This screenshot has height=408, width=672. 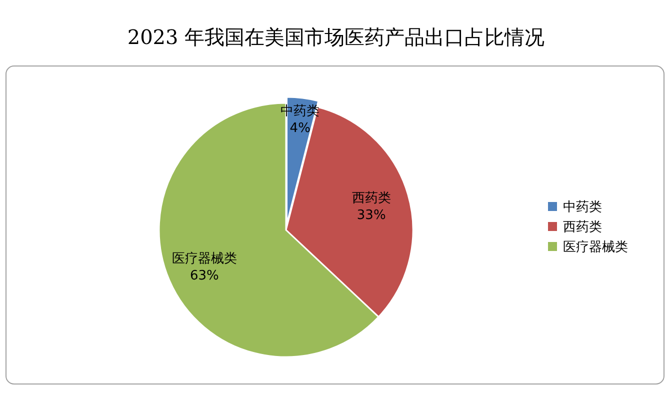 I want to click on legend-label: 中药类, so click(x=582, y=207).